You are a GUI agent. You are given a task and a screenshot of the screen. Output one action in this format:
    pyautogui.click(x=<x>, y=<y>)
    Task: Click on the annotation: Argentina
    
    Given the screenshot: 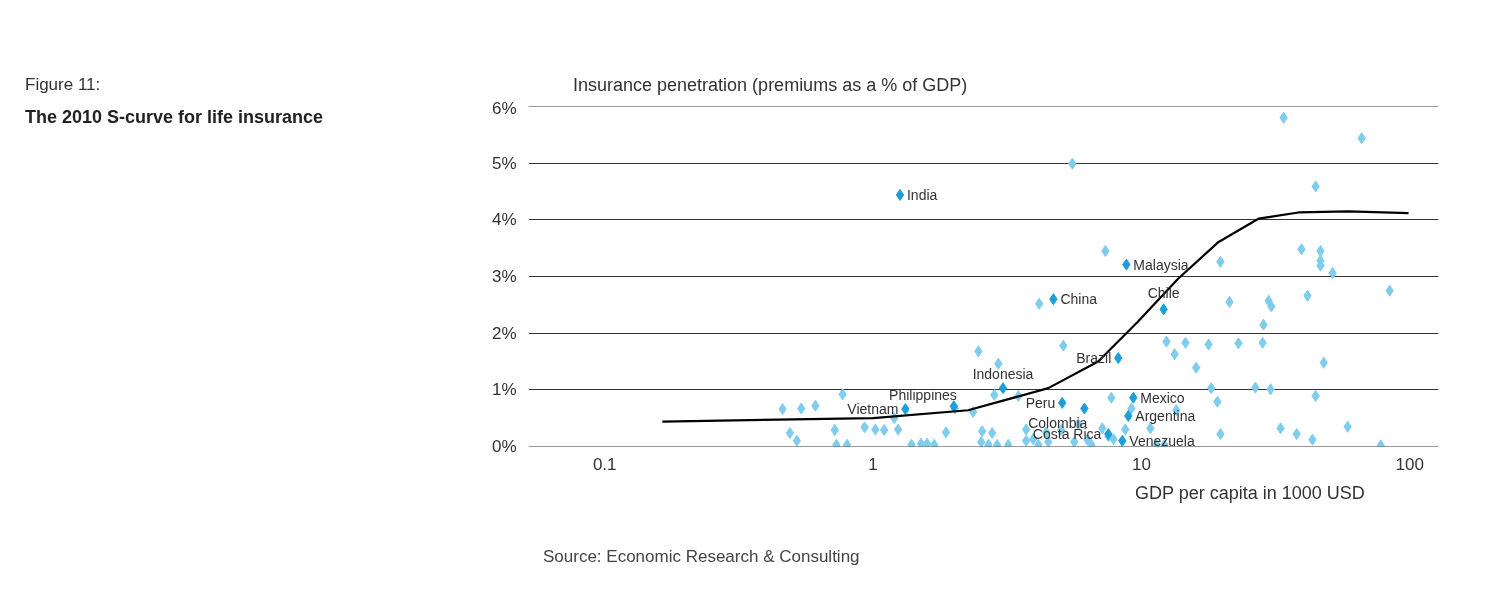 What is the action you would take?
    pyautogui.click(x=1165, y=415)
    